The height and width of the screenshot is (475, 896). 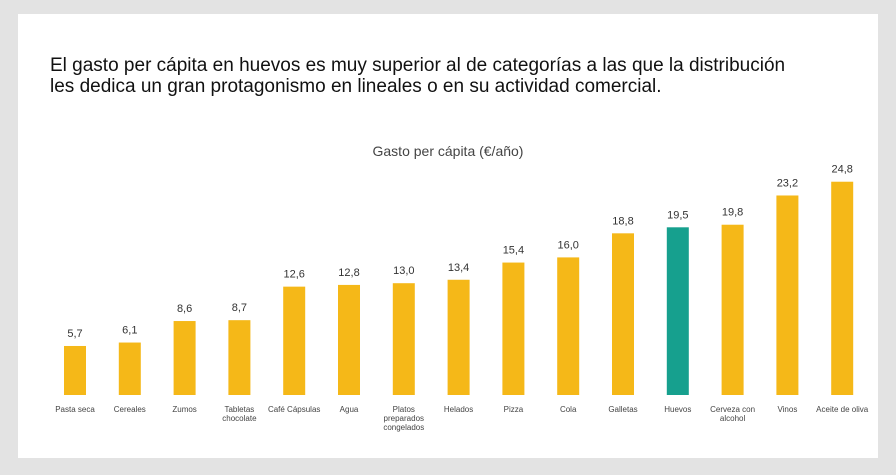 I want to click on x-tick-label: Helados, so click(x=458, y=409).